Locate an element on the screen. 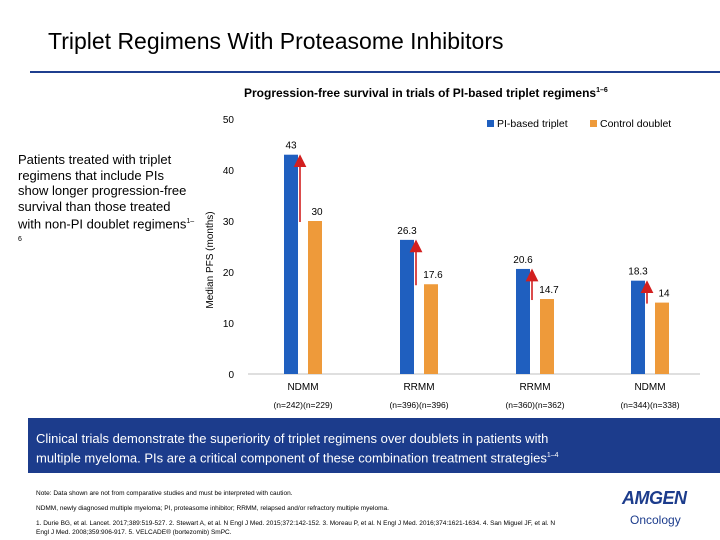  legend-swatch-triplet is located at coordinates (490, 123).